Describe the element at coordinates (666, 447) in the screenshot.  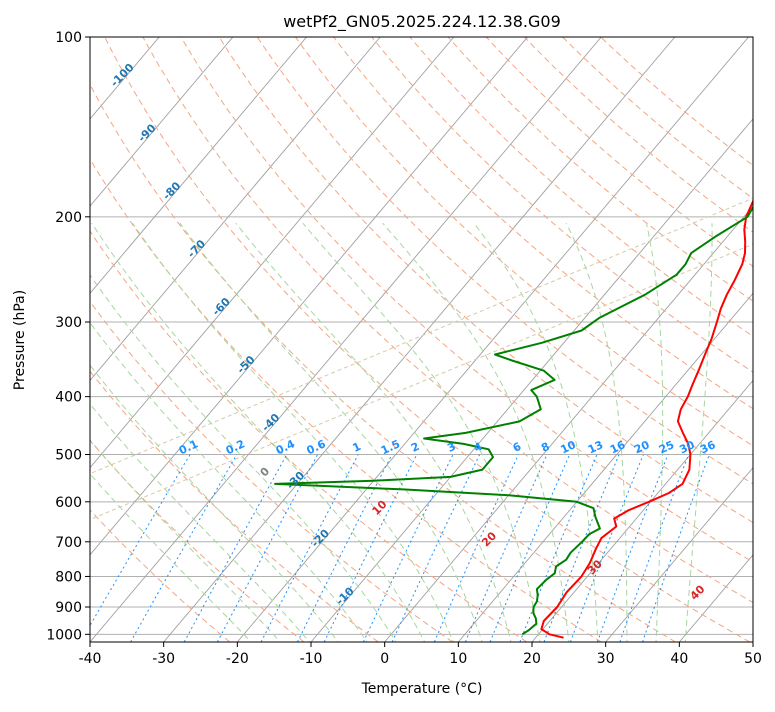
I see `mixing-ratio-label: 25` at that location.